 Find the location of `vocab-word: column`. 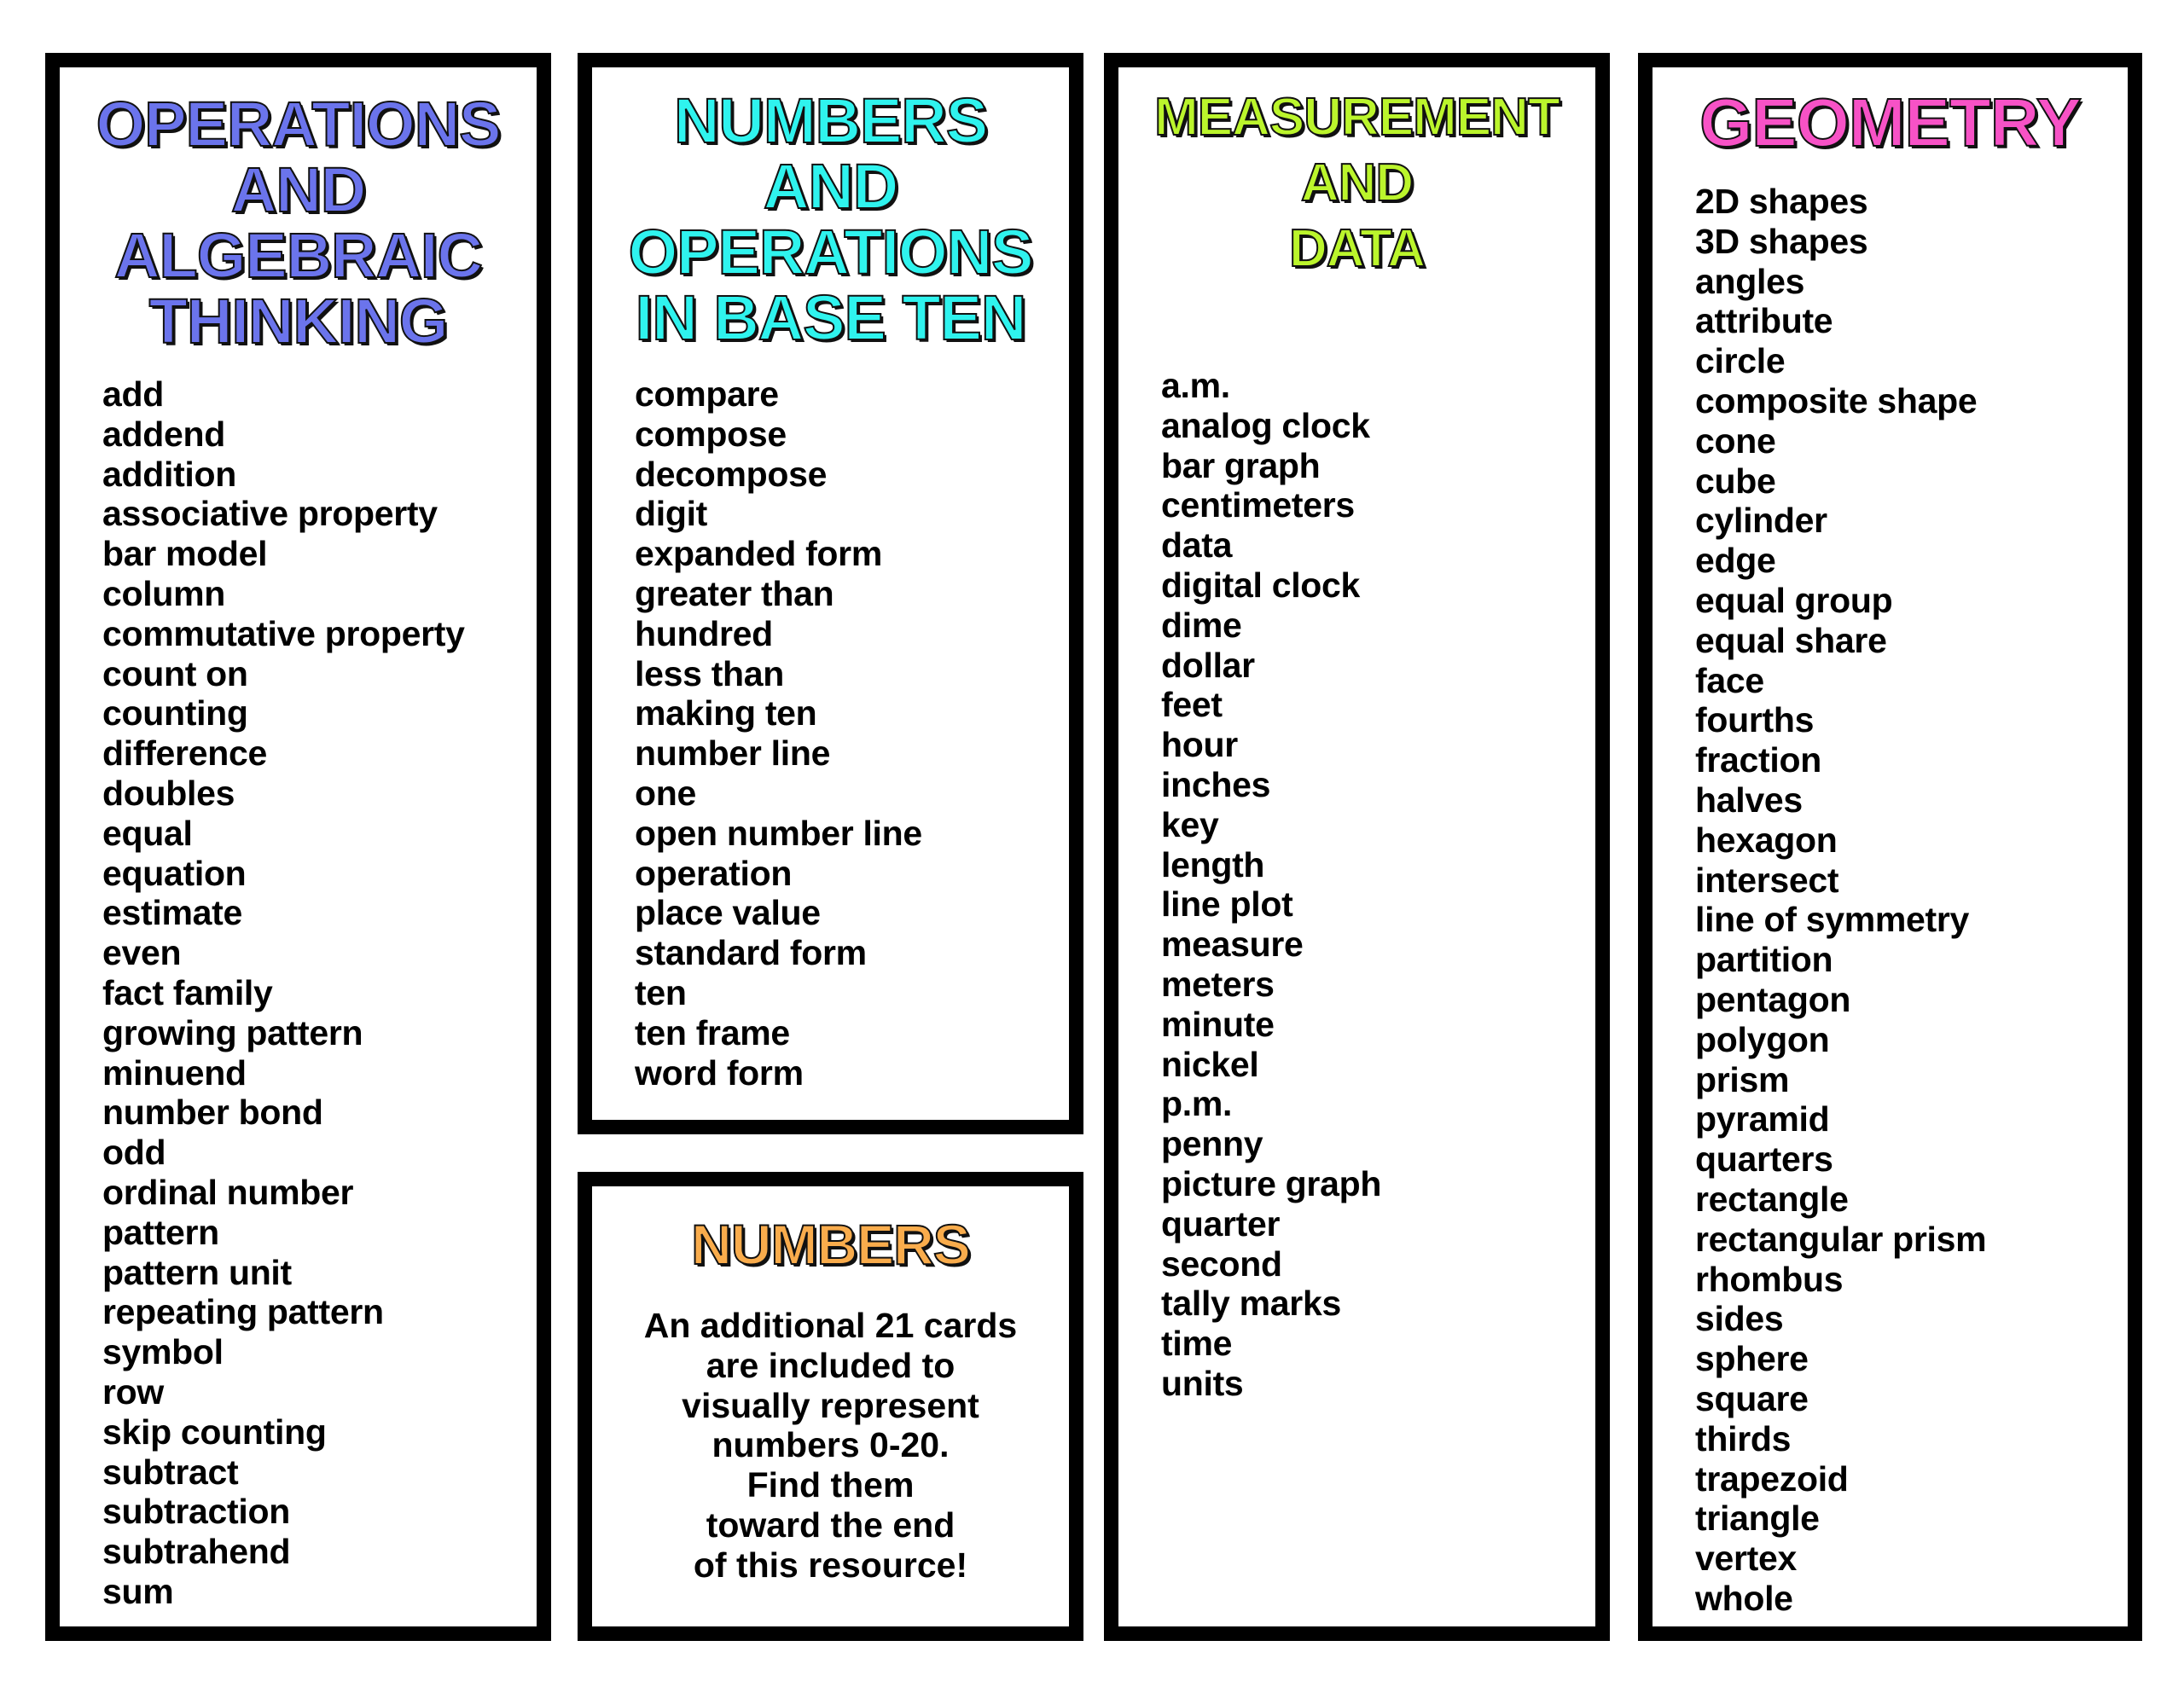

vocab-word: column is located at coordinates (163, 593).